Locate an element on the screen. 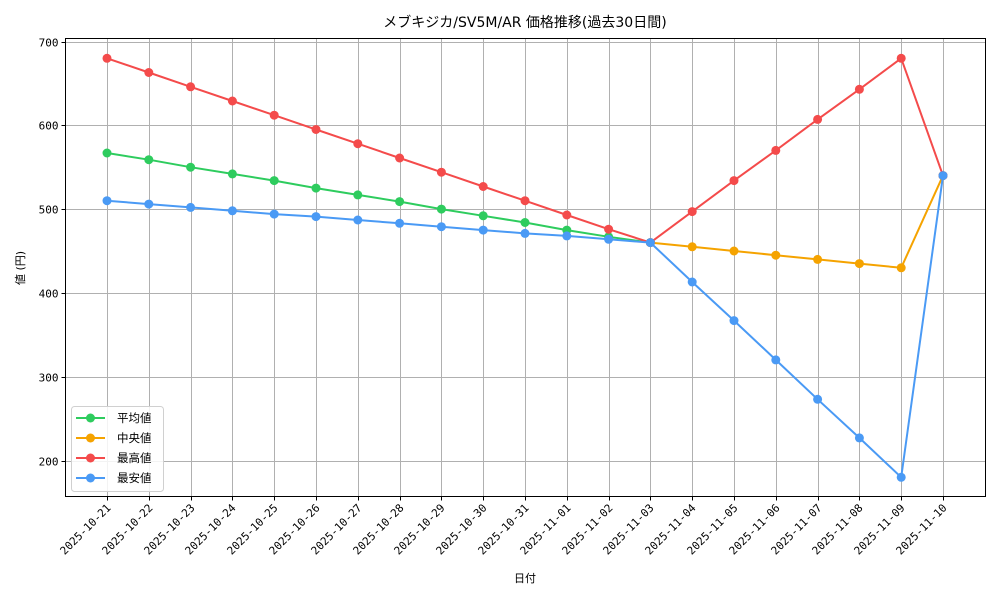  legend-item: 最安値 is located at coordinates (114, 478).